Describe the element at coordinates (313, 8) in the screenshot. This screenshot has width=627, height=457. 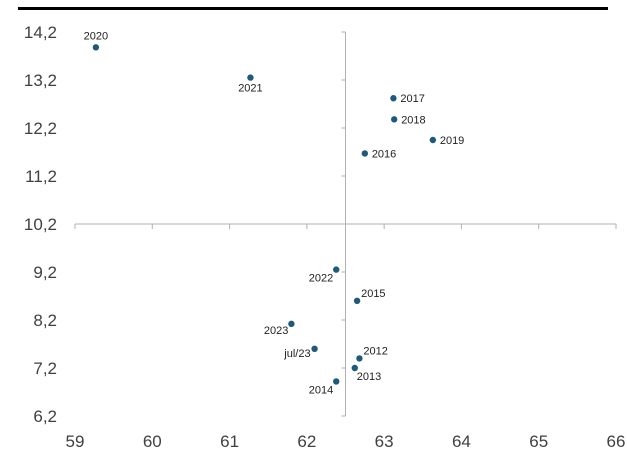
I see `top-rule` at that location.